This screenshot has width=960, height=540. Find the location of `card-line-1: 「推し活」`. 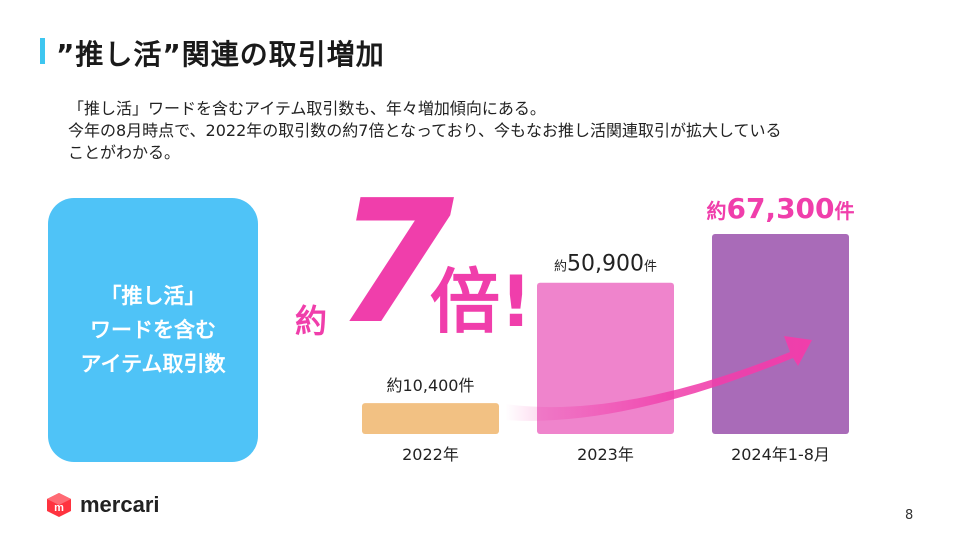

card-line-1: 「推し活」 is located at coordinates (153, 296).